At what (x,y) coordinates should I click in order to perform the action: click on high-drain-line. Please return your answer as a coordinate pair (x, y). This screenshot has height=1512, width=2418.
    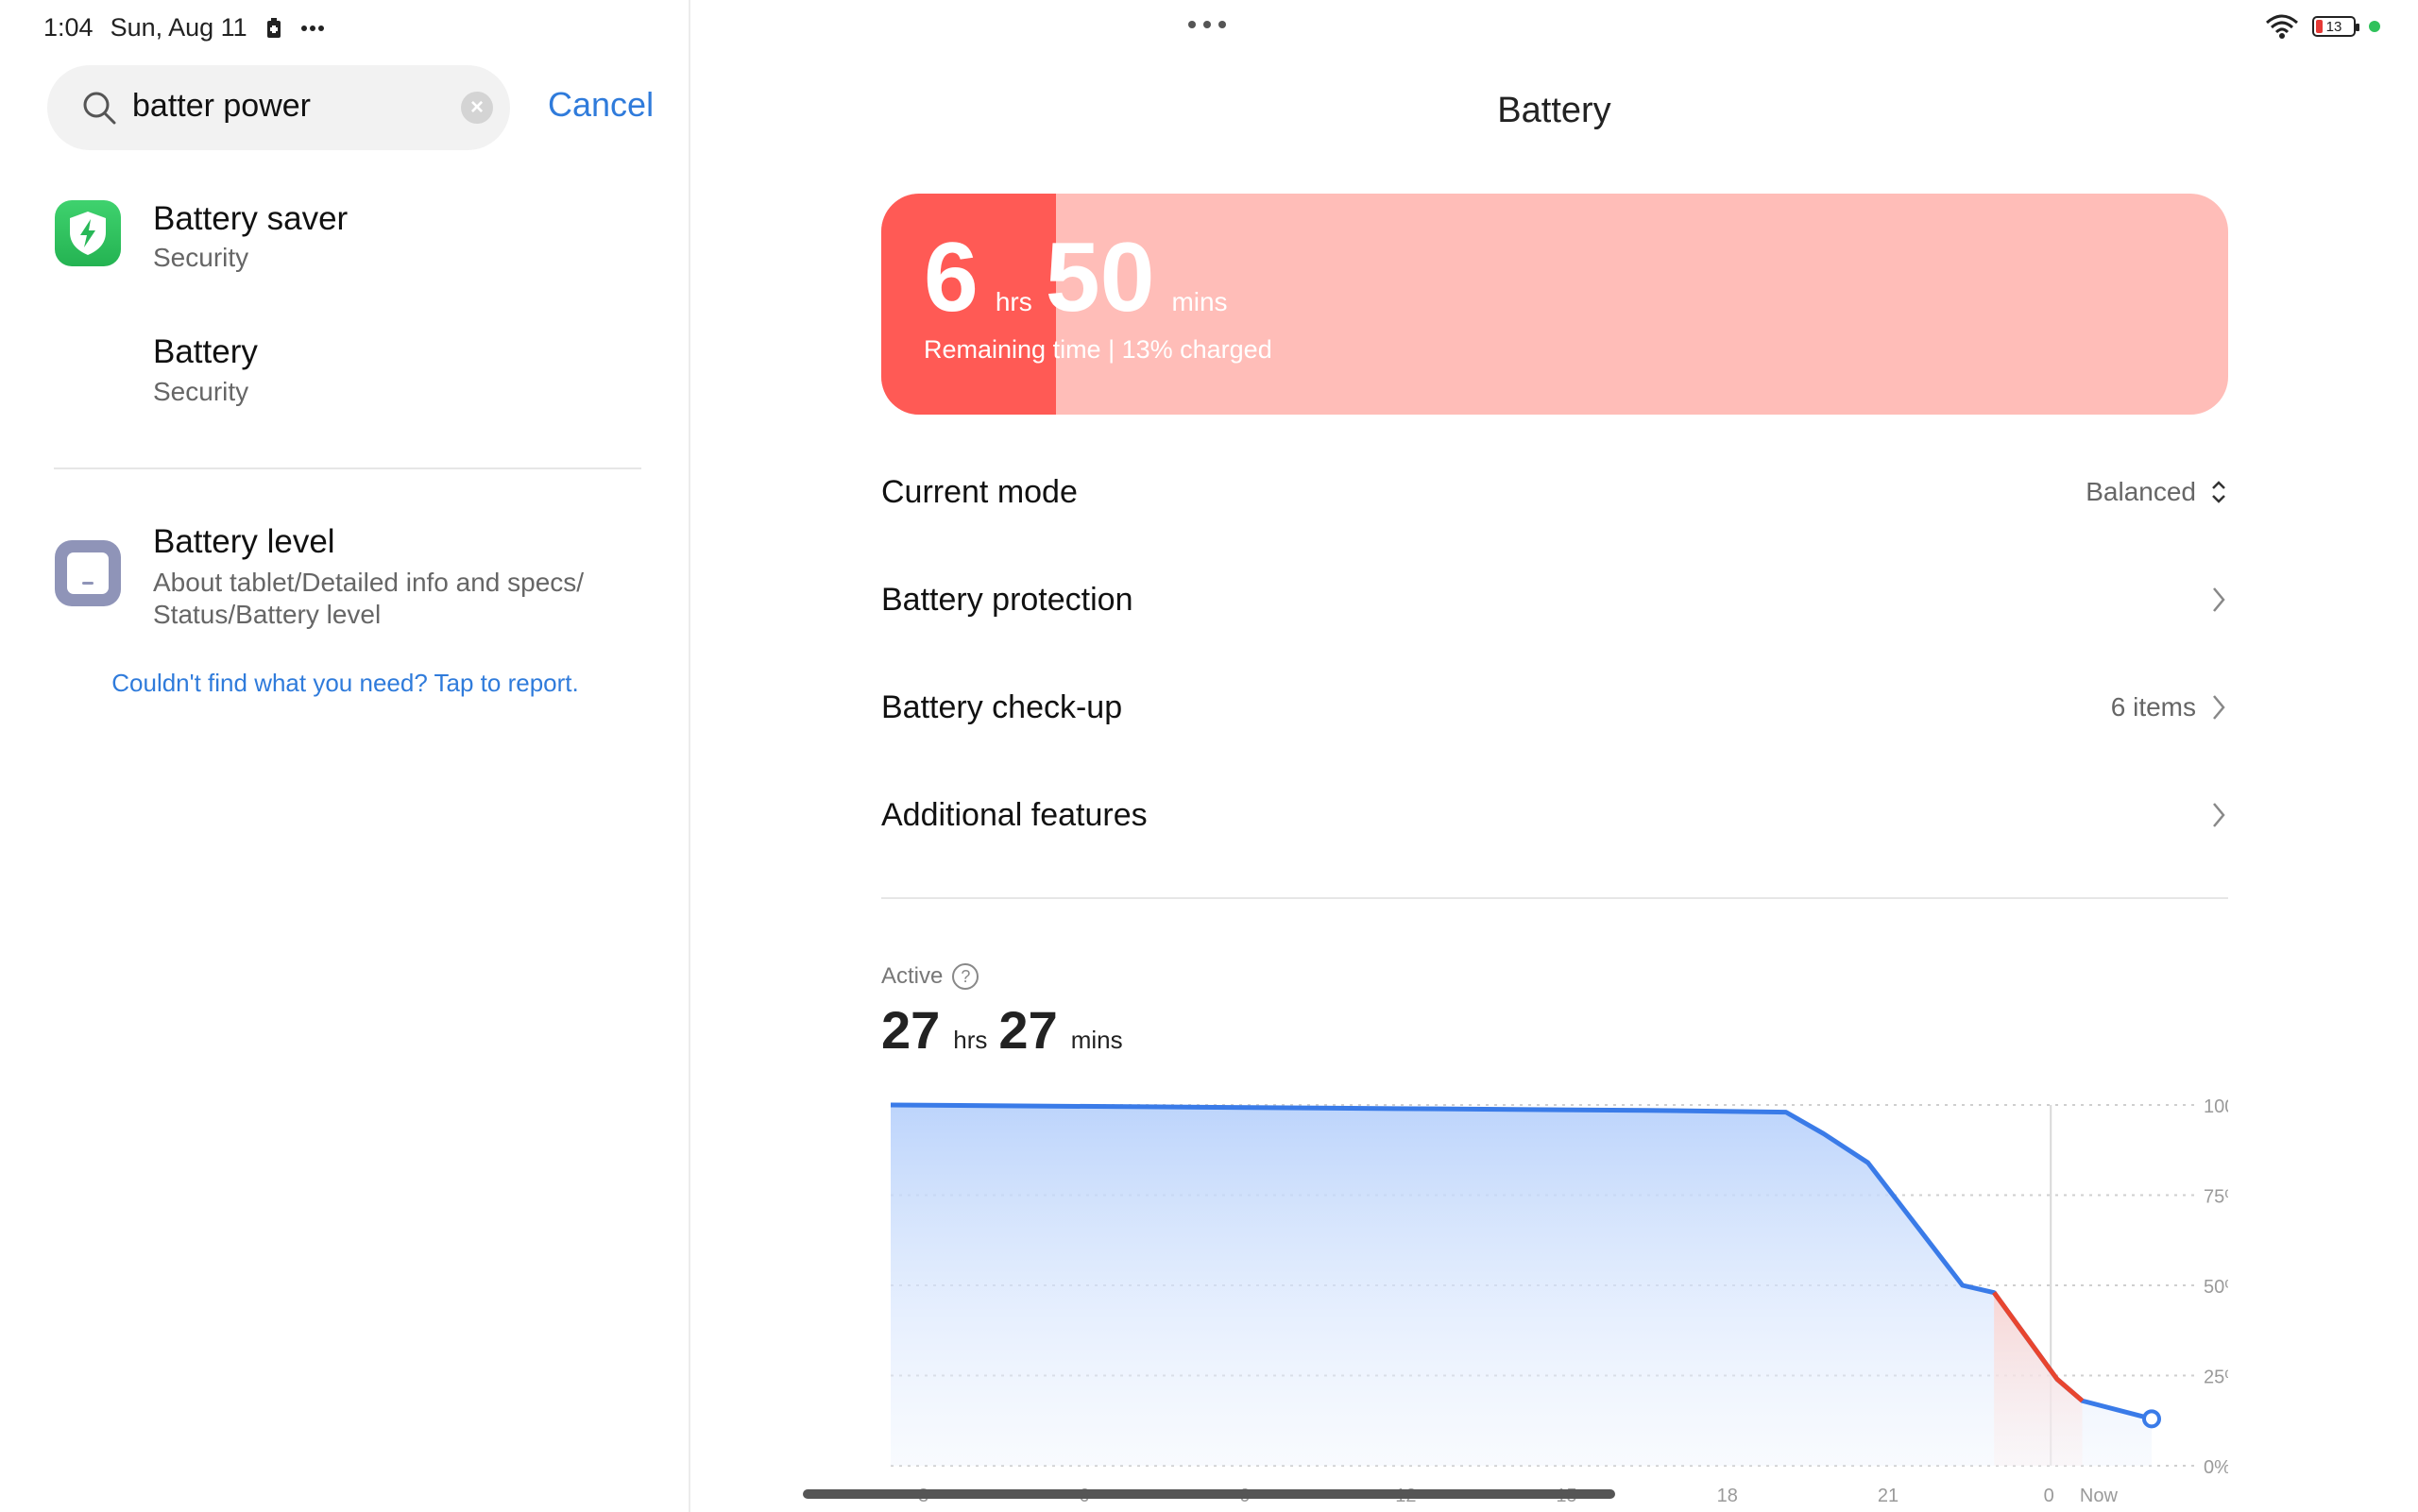
    Looking at the image, I should click on (2038, 1347).